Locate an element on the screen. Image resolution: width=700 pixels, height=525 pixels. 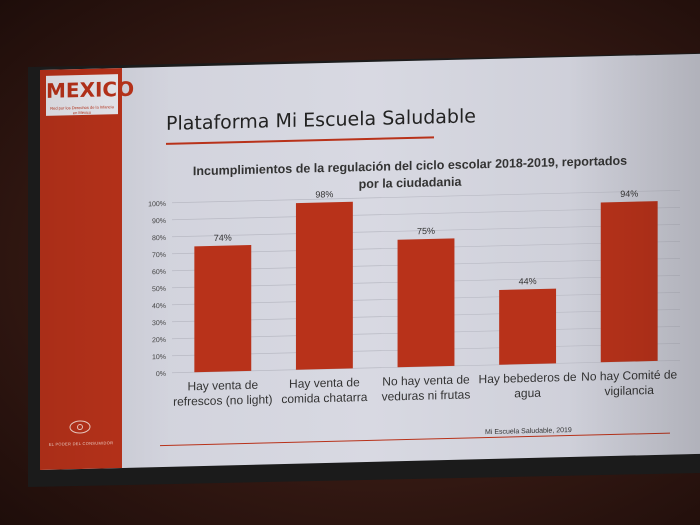
footer-rule is located at coordinates (415, 439).